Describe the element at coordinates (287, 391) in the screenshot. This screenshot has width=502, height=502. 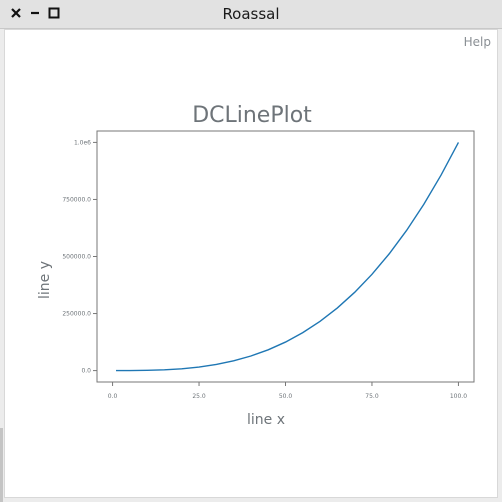
I see `x-axis-ticks: 0.0 25.0 50.0 75.0 100.0` at that location.